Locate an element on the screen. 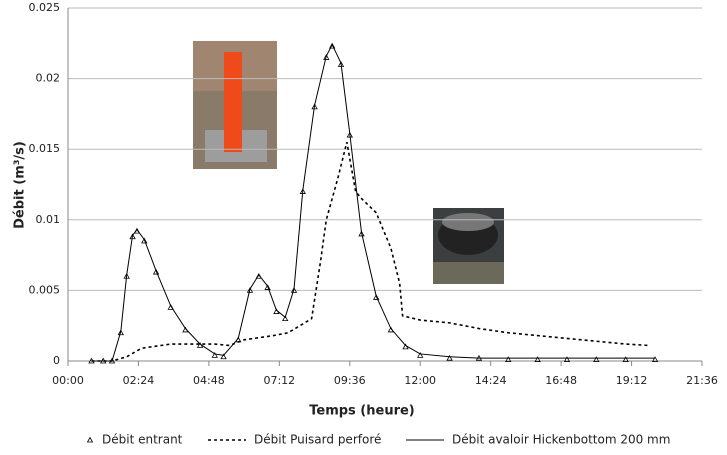 The height and width of the screenshot is (455, 727). x-tick-label: 21:36 is located at coordinates (702, 380).